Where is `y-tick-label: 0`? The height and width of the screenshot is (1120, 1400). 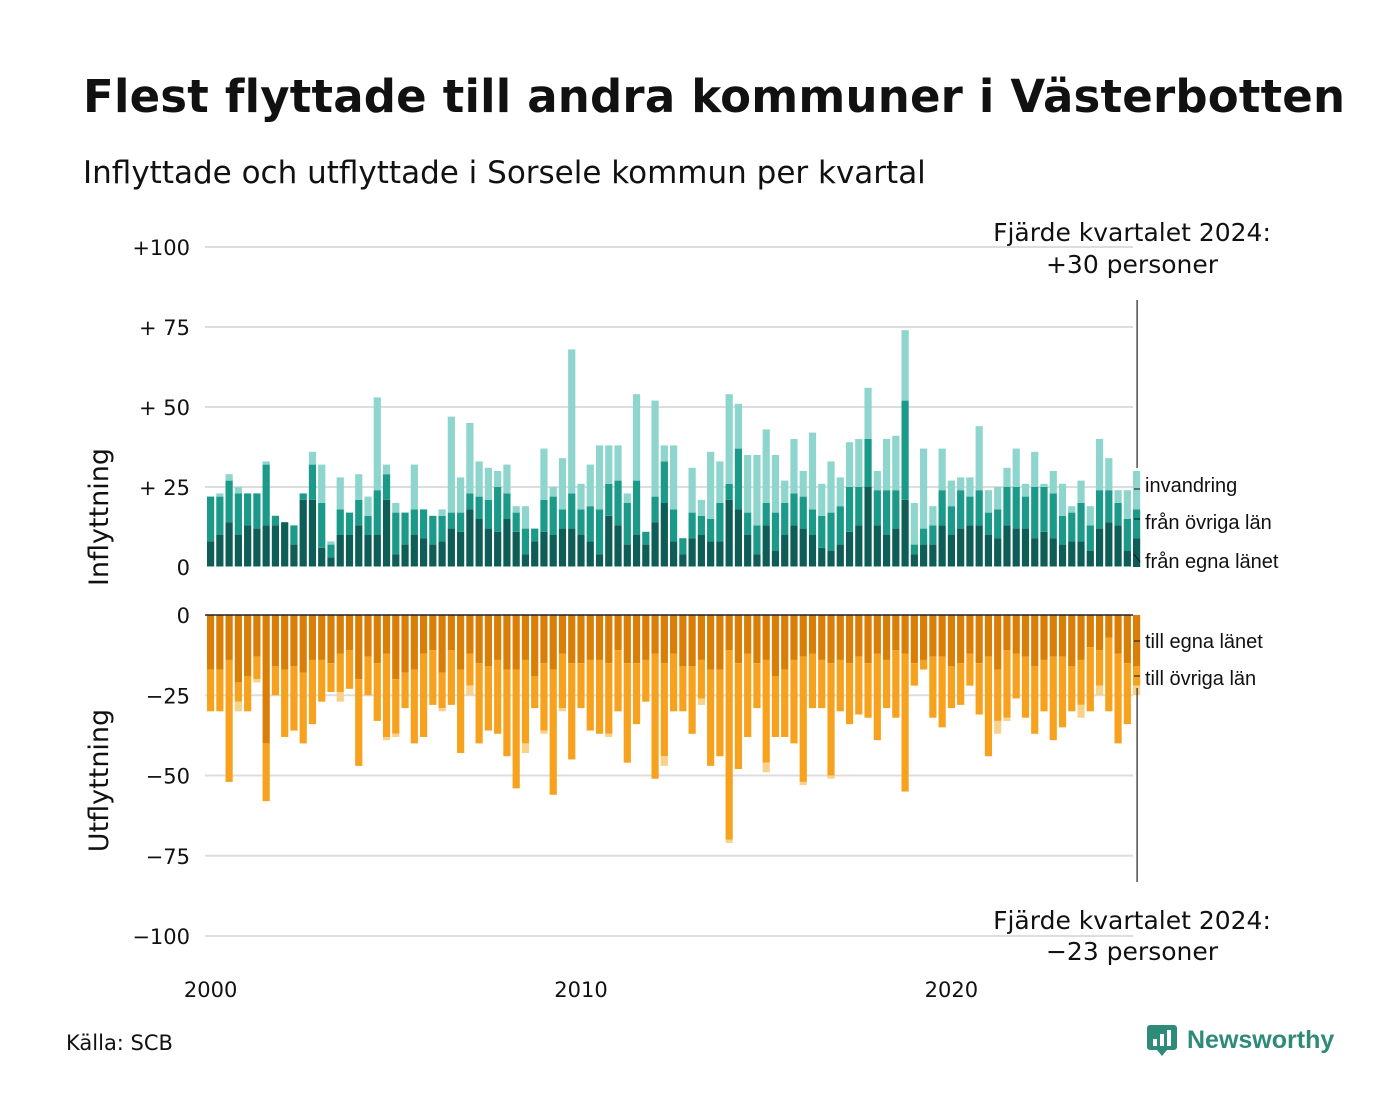 y-tick-label: 0 is located at coordinates (183, 616).